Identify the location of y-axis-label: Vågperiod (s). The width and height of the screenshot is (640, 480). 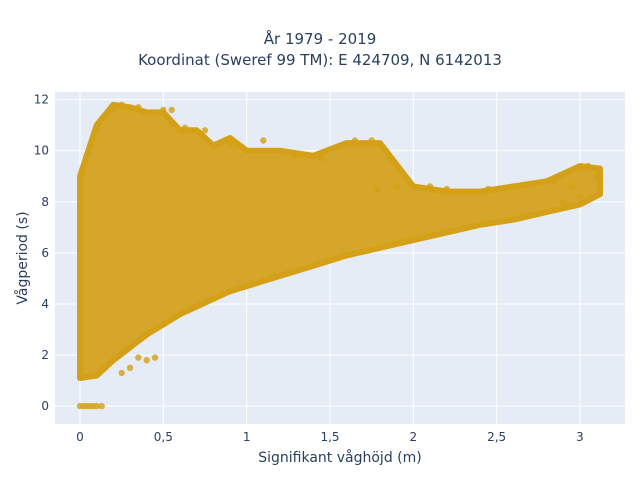
(22, 257).